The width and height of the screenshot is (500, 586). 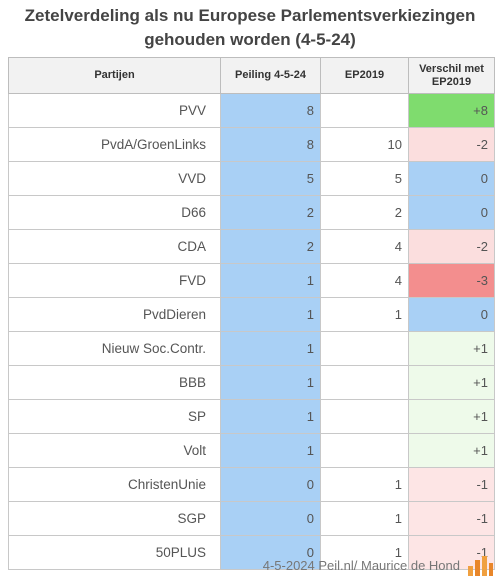 I want to click on footer-credit: 4-5-2024 Peil.nl/ Maurice de Hond, so click(x=361, y=565).